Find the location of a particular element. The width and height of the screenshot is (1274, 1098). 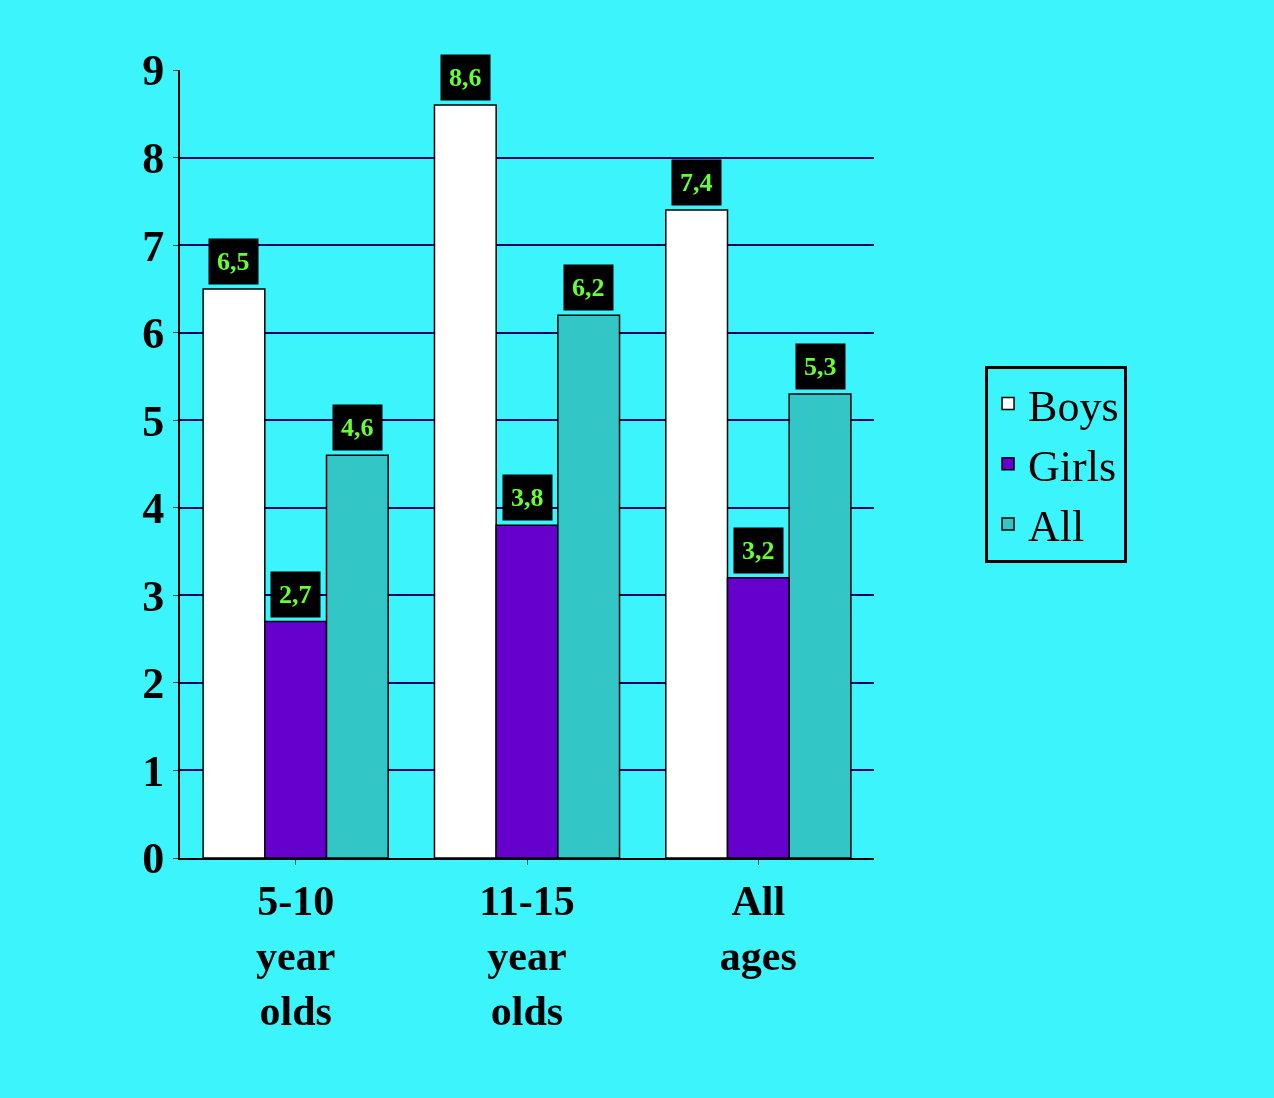

data-label: 6,5 is located at coordinates (233, 261).